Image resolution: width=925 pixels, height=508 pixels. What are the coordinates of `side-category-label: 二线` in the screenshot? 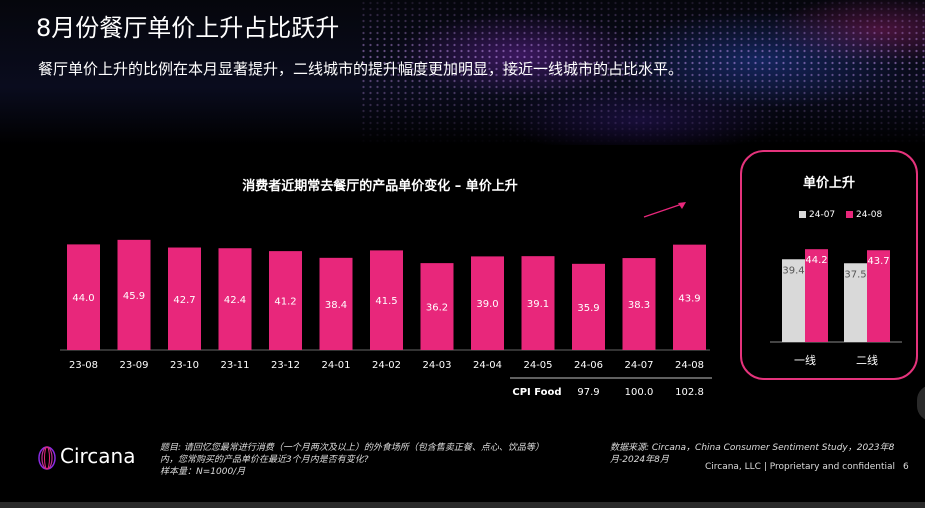 It's located at (867, 360).